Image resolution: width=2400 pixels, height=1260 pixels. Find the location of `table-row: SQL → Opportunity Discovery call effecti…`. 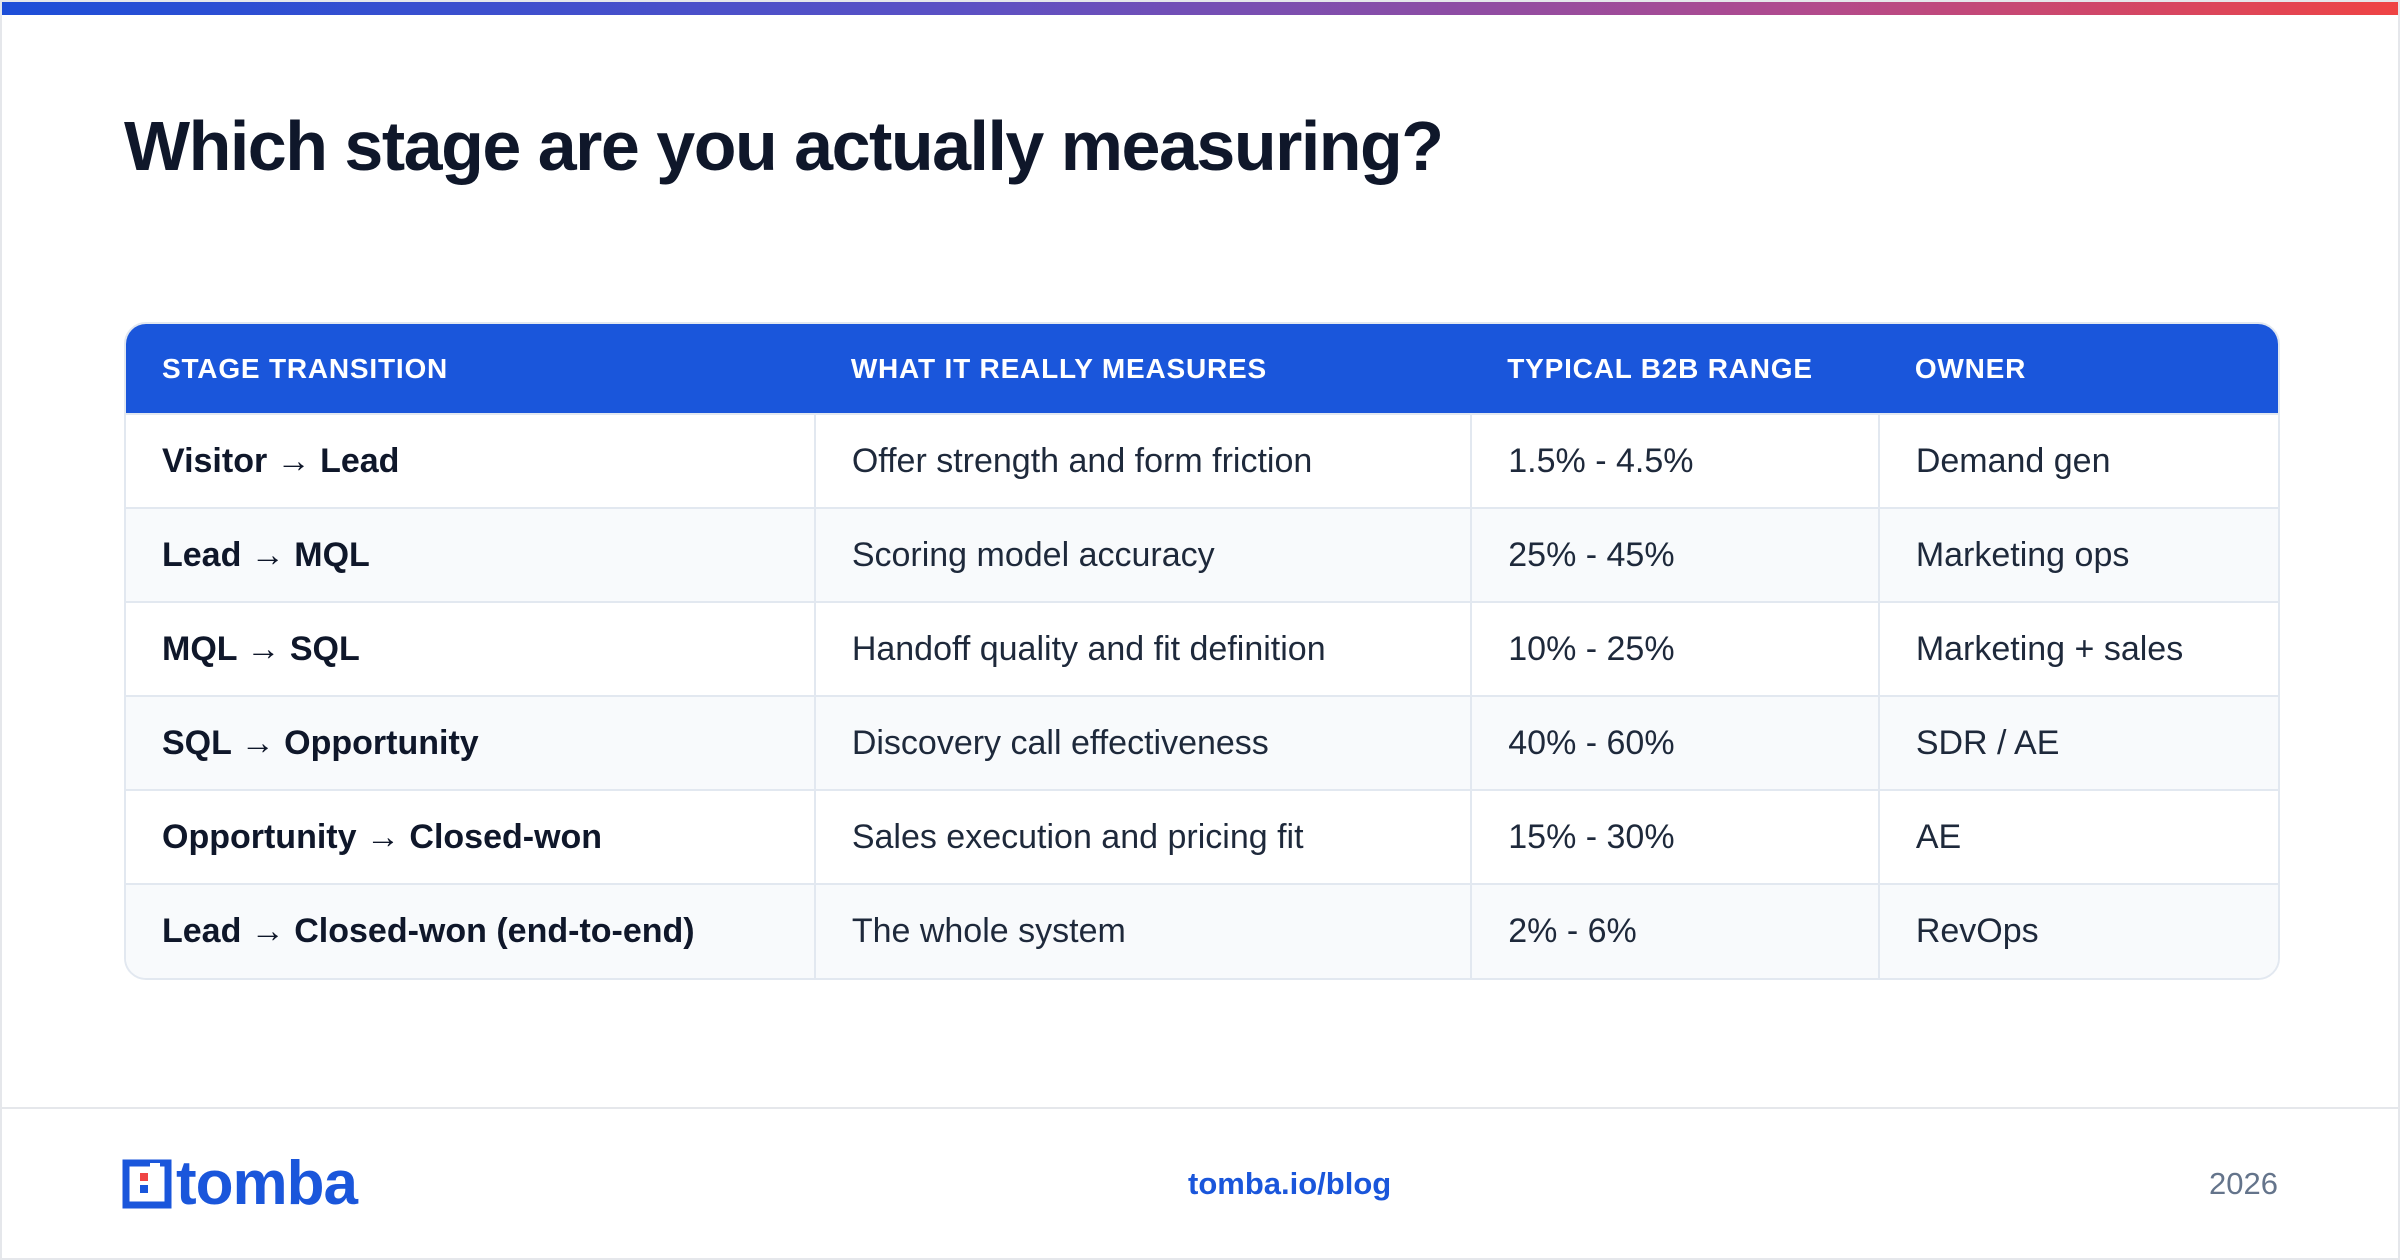

table-row: SQL → Opportunity Discovery call effecti… is located at coordinates (1202, 743).